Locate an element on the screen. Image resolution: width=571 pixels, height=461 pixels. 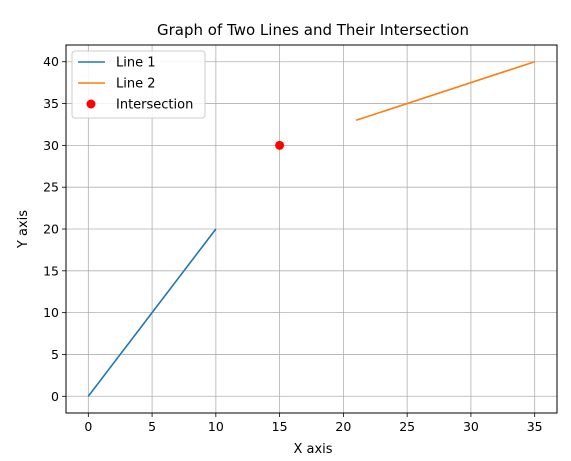
y-tick-label: 0 is located at coordinates (55, 396).